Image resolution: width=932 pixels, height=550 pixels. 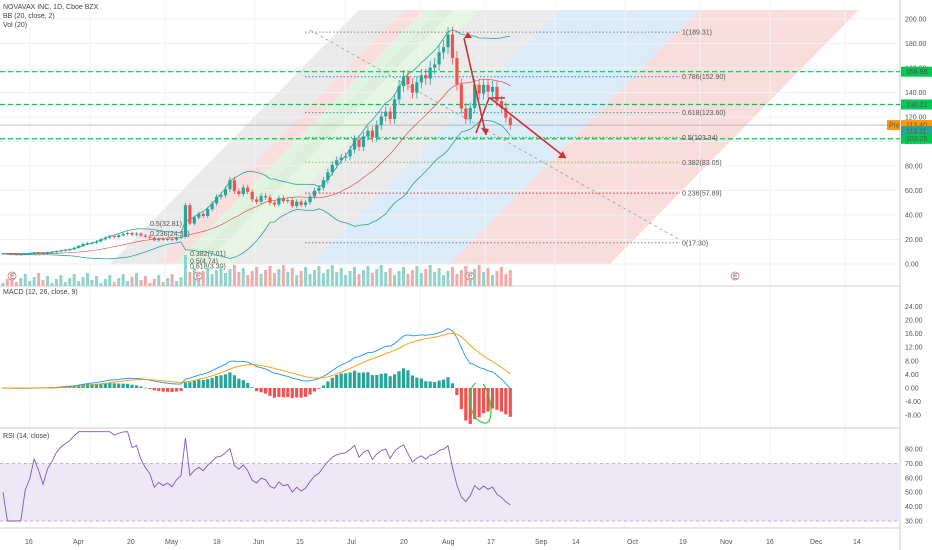 I want to click on macd-tick: 24.00, so click(x=914, y=307).